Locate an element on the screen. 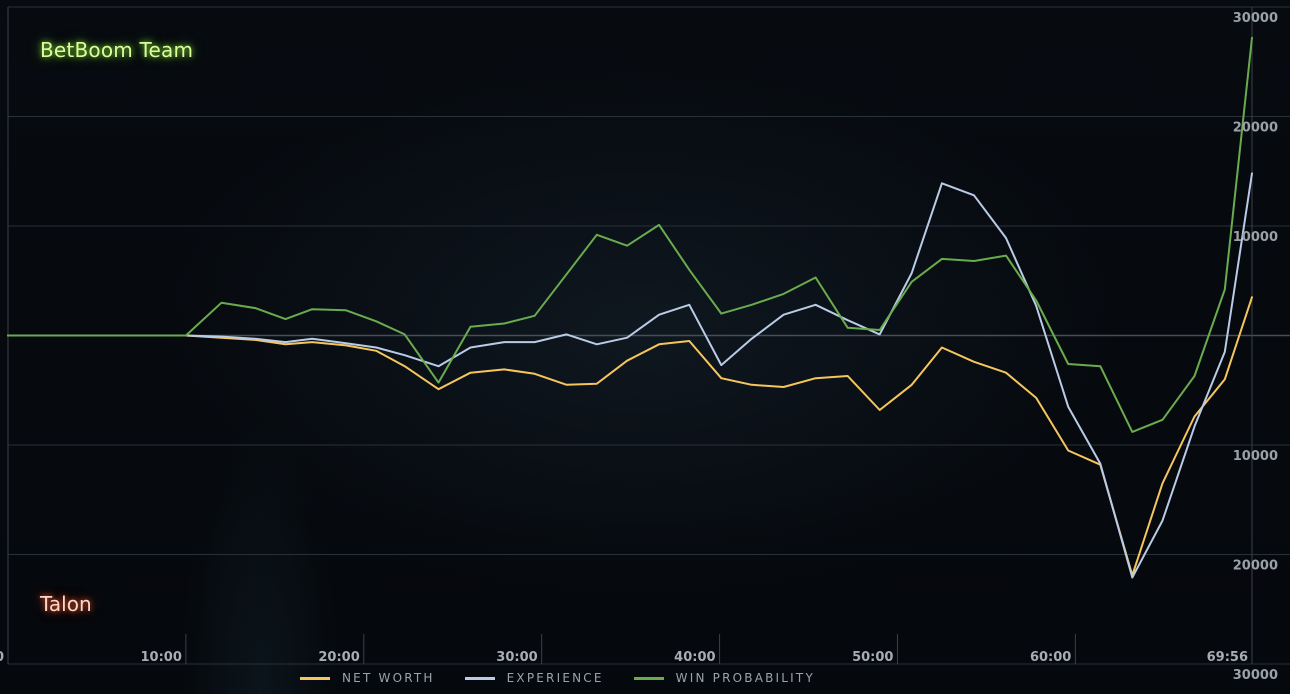  x-tick-label: 69:56 is located at coordinates (1227, 657).